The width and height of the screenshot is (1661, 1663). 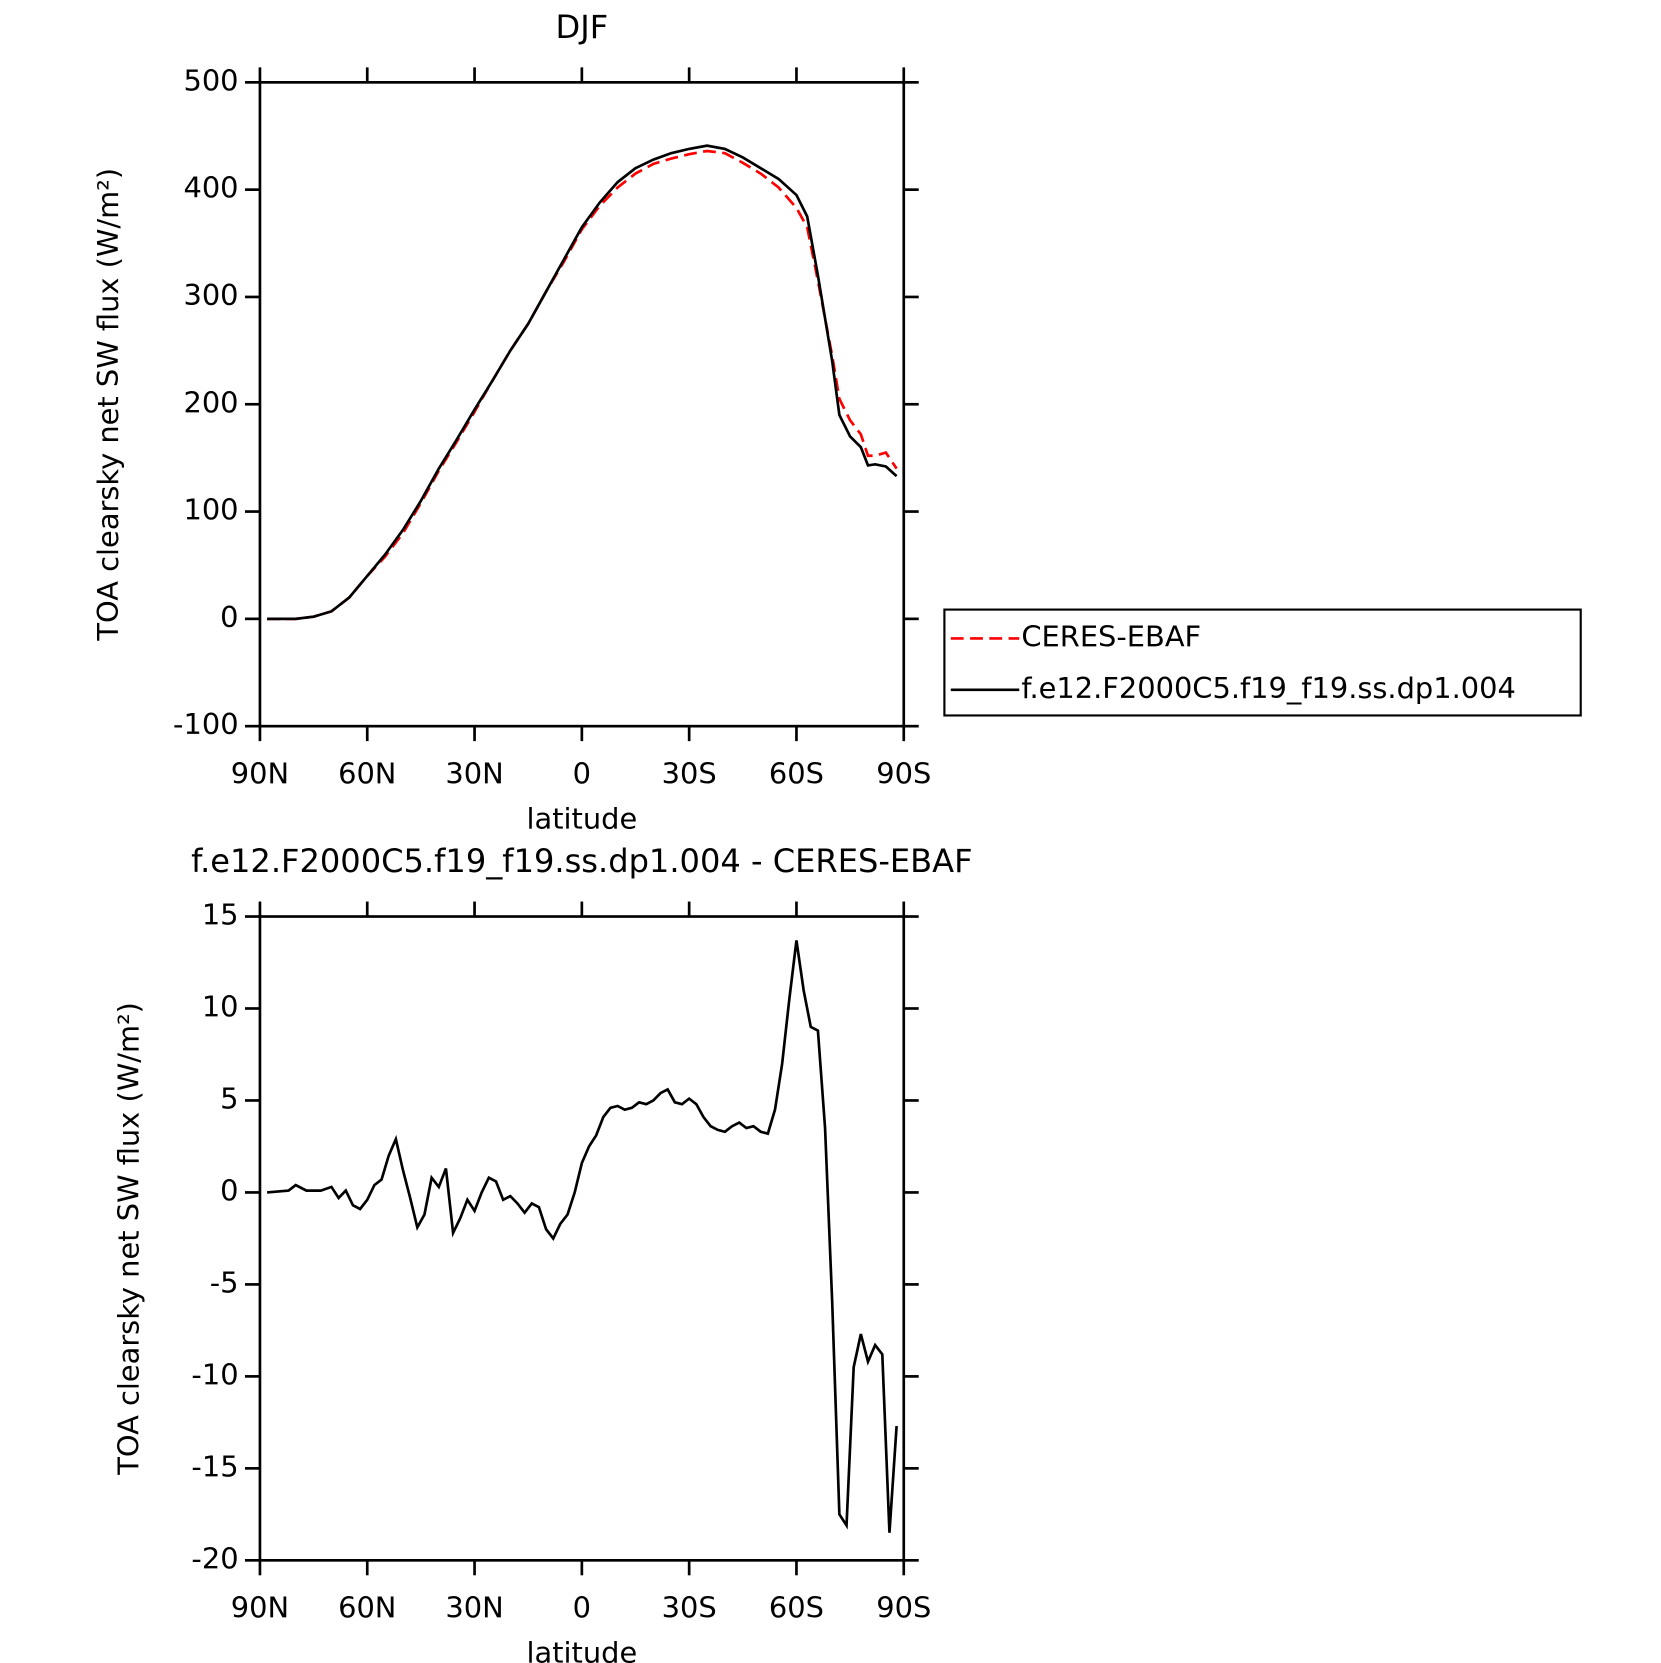 What do you see at coordinates (1268, 688) in the screenshot?
I see `legend-label: f.e12.F2000C5.f19_f19.ss.dp1.004` at bounding box center [1268, 688].